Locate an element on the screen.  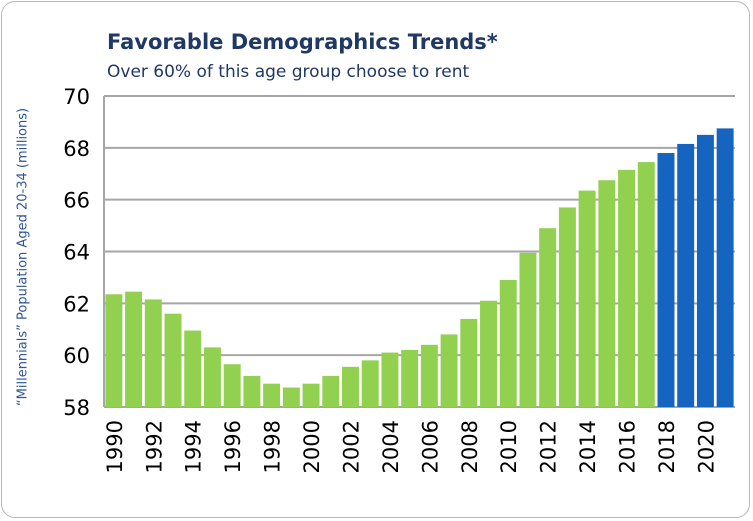
x-tick-label: 1996 is located at coordinates (233, 446).